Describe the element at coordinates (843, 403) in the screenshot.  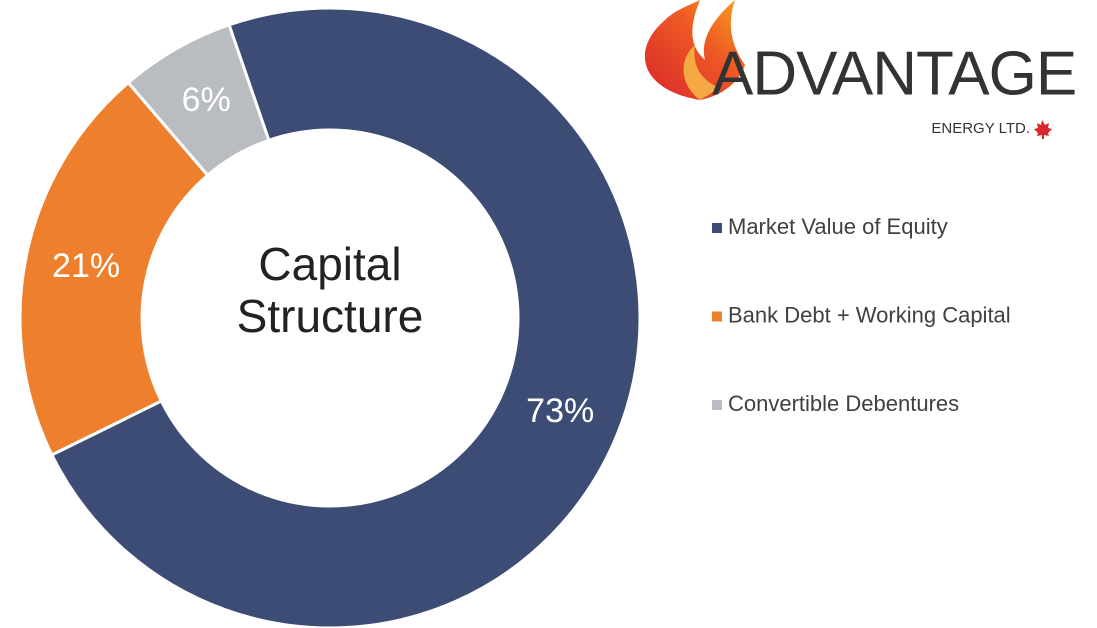
I see `legend-label: Convertible Debentures` at that location.